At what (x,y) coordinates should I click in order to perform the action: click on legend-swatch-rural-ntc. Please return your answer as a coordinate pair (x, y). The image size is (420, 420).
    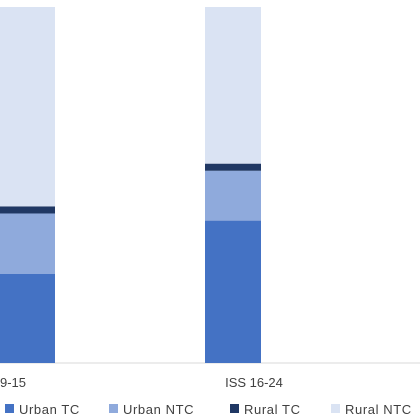
    Looking at the image, I should click on (335, 408).